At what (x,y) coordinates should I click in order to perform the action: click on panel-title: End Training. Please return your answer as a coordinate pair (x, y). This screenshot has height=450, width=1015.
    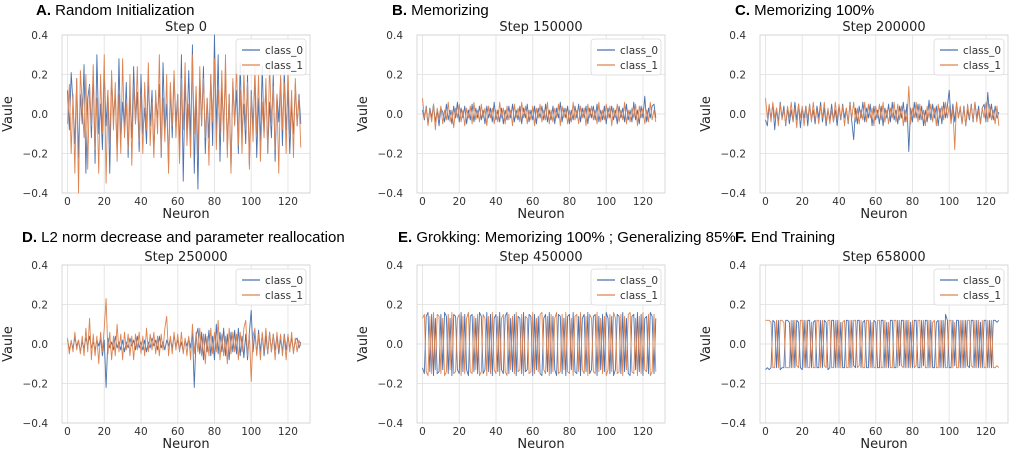
    Looking at the image, I should click on (793, 237).